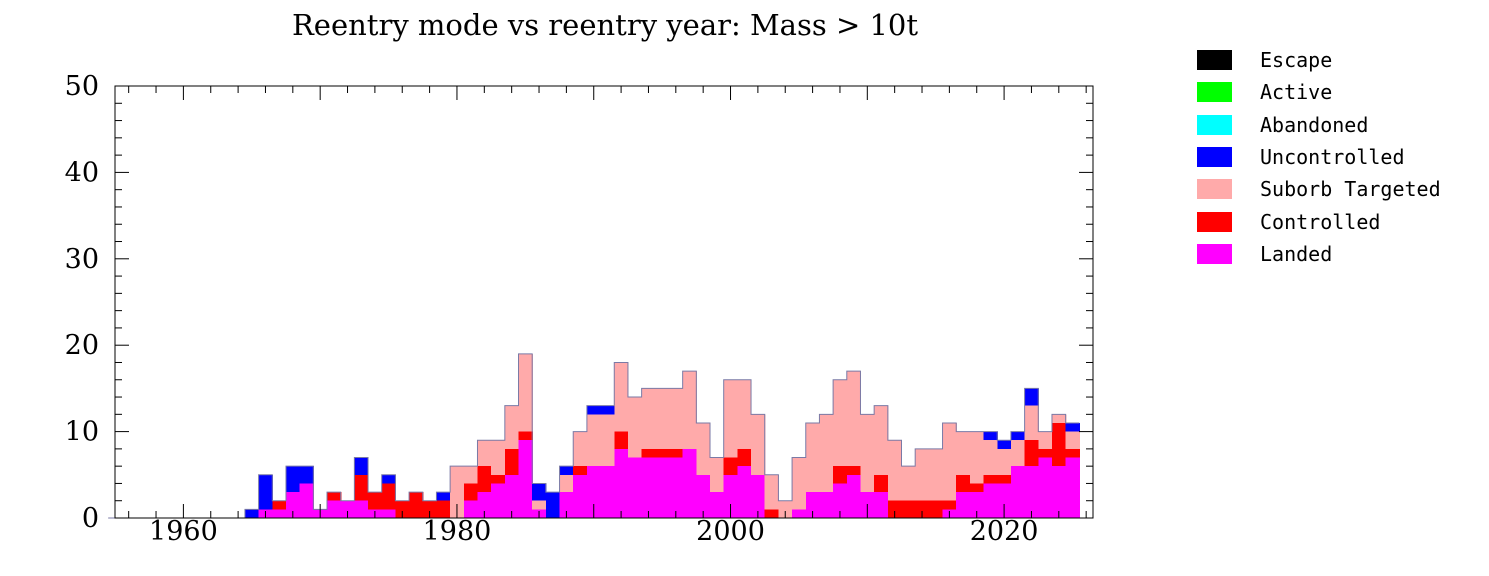 The height and width of the screenshot is (576, 1489). What do you see at coordinates (82, 86) in the screenshot?
I see `y-tick-label: 50` at bounding box center [82, 86].